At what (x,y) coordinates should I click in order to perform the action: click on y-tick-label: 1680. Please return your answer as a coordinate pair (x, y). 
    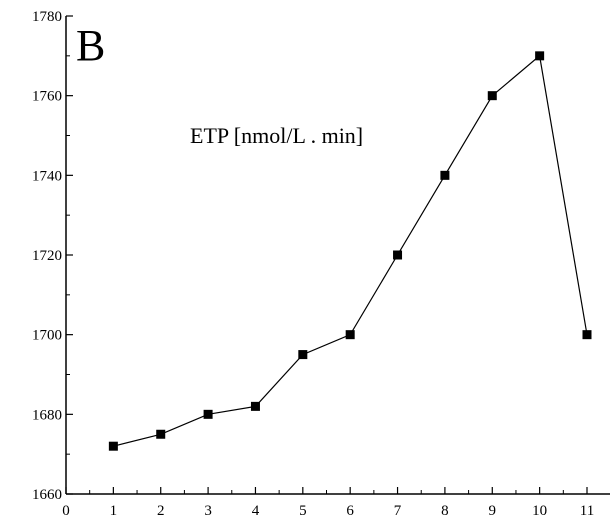
    Looking at the image, I should click on (47, 415).